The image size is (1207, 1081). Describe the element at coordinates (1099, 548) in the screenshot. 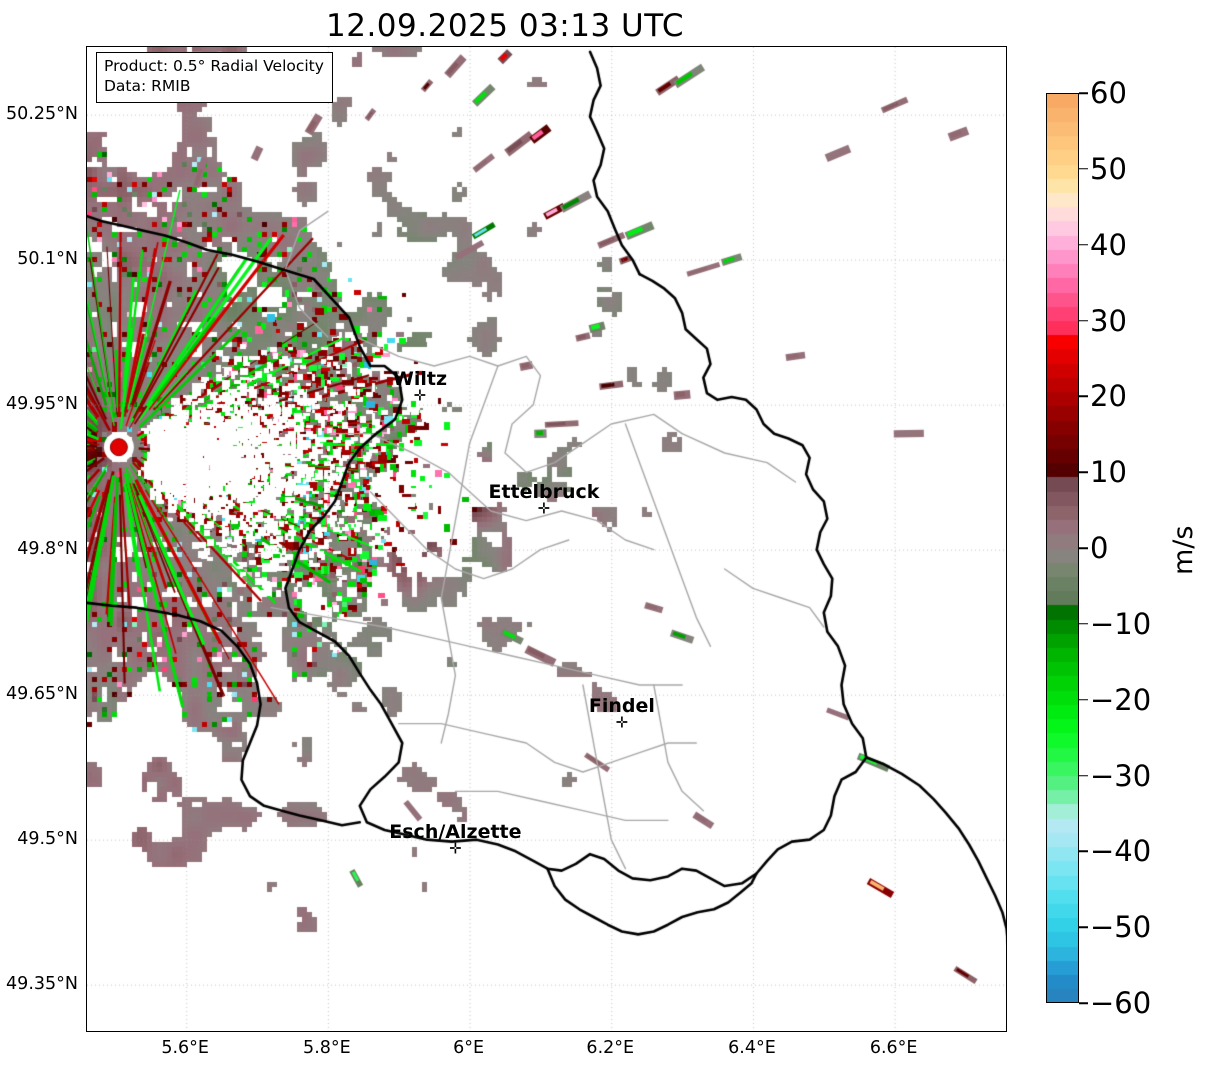

I see `colorbar-tick-label: 0` at that location.